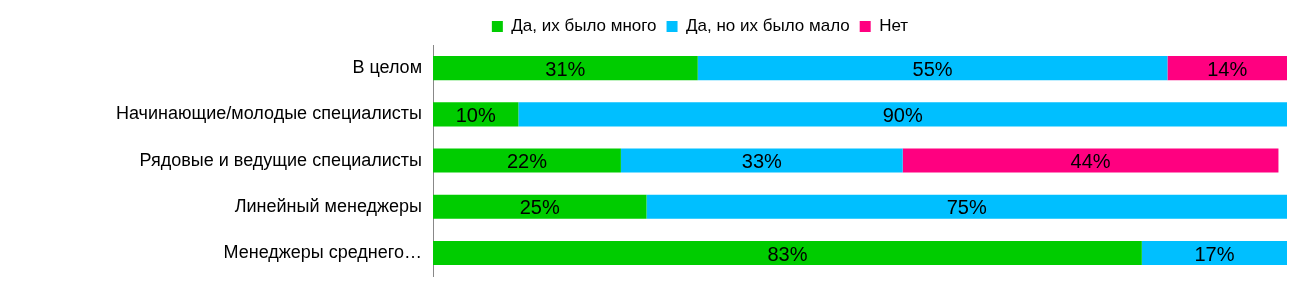 This screenshot has height=298, width=1295. I want to click on y-tick-label: Рядовые и ведущие специалисты, so click(281, 159).